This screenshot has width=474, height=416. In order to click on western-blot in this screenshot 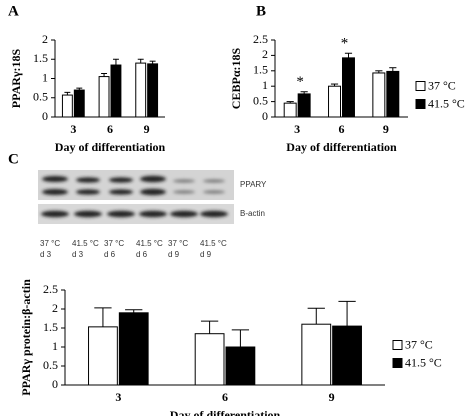, I will do `click(136, 197)`.